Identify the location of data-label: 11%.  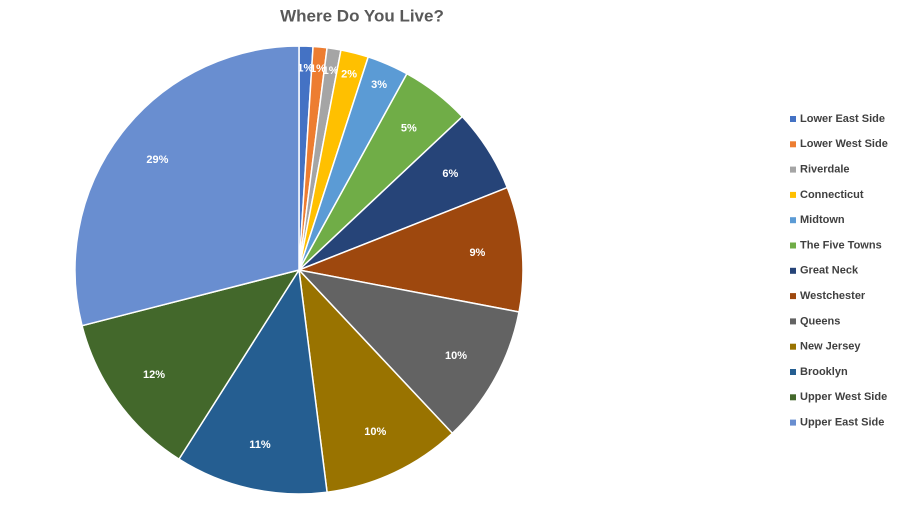
(260, 445).